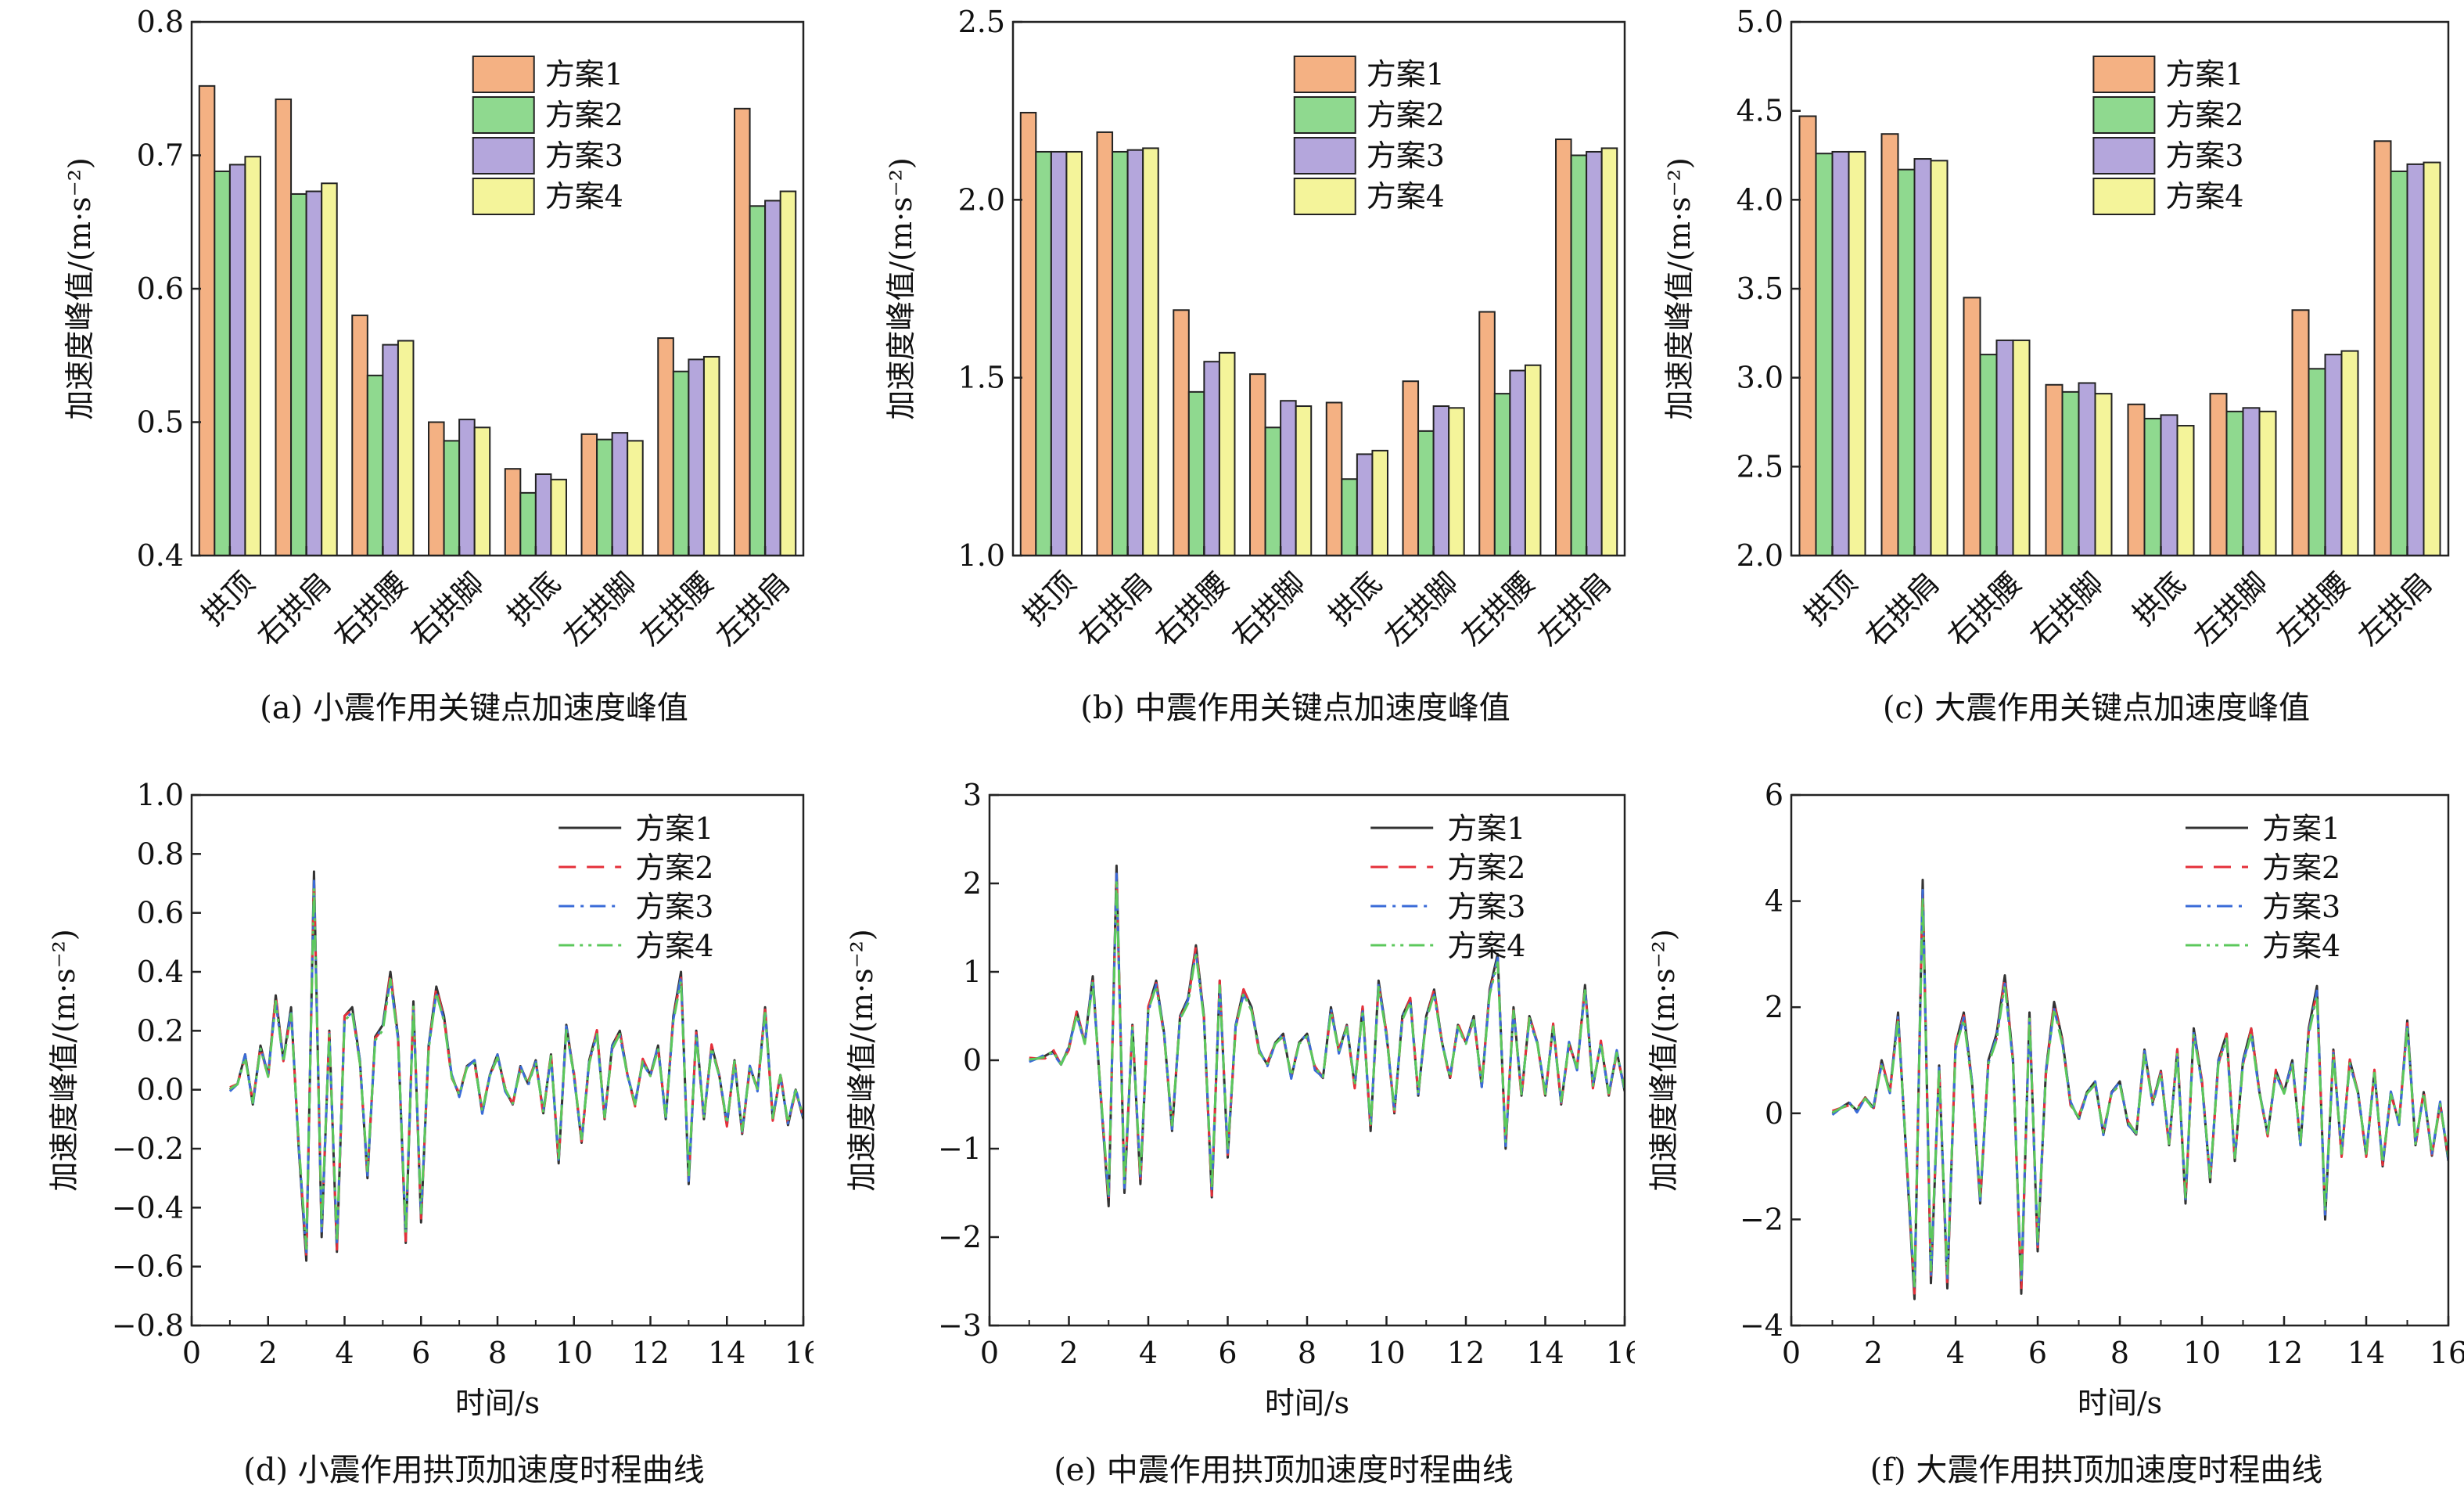  What do you see at coordinates (1318, 288) in the screenshot?
I see `plot-frame` at bounding box center [1318, 288].